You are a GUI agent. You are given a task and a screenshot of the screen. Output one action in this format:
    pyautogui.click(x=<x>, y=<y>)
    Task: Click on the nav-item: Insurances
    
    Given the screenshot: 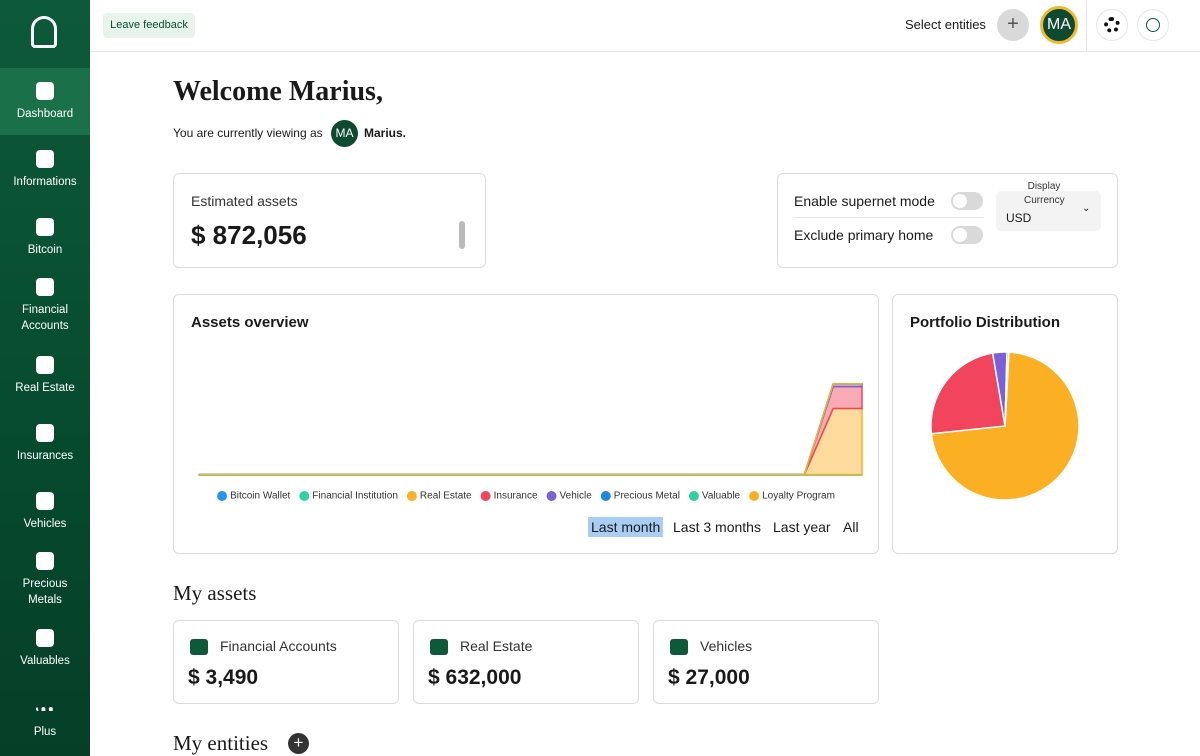 What is the action you would take?
    pyautogui.click(x=45, y=444)
    